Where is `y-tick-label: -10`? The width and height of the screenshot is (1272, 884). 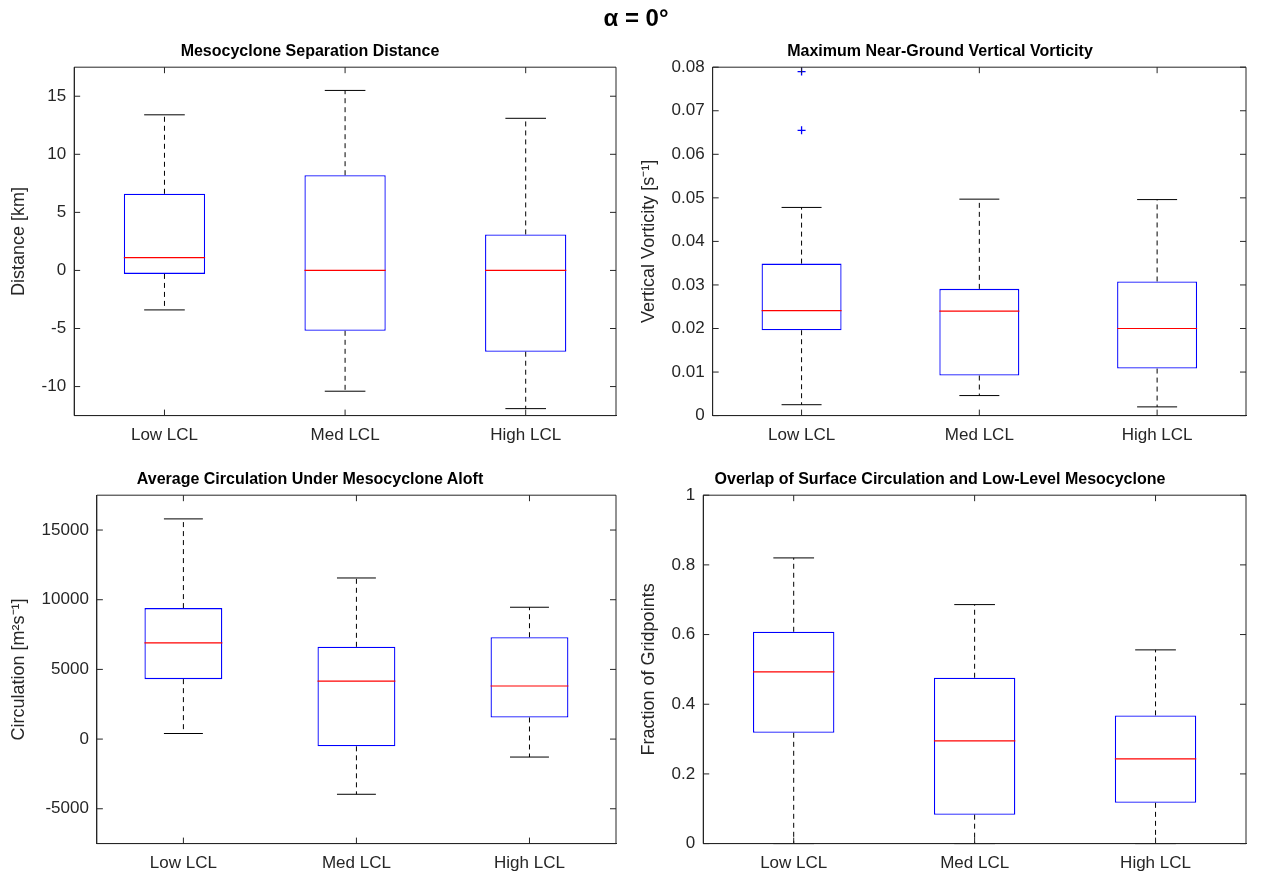 y-tick-label: -10 is located at coordinates (54, 386).